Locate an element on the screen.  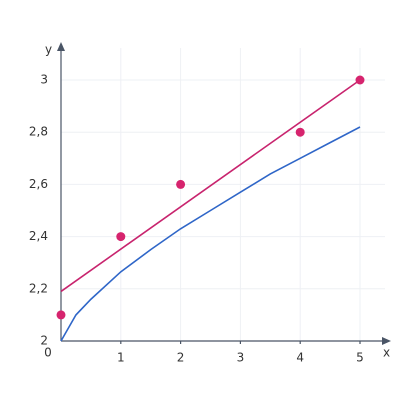
y-tick-label: 2,8 is located at coordinates (38, 132).